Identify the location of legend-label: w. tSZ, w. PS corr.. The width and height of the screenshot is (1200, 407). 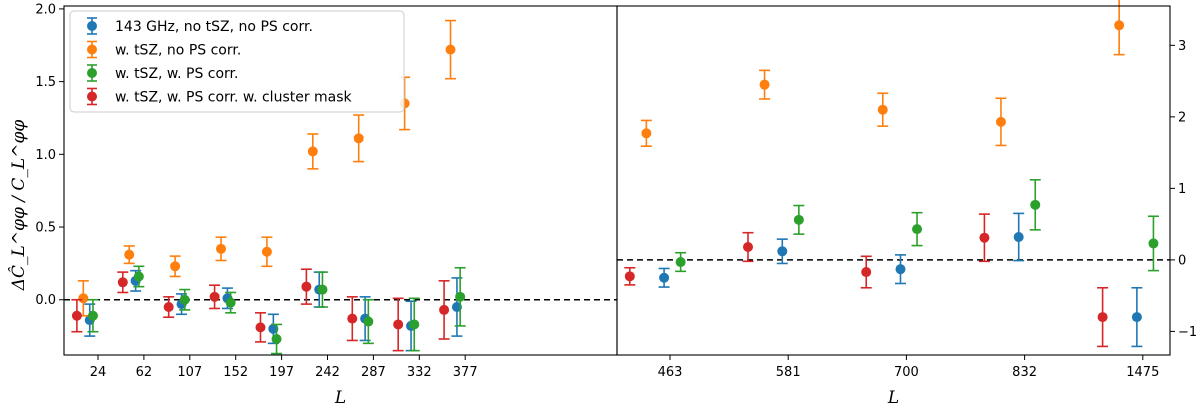
(176, 74).